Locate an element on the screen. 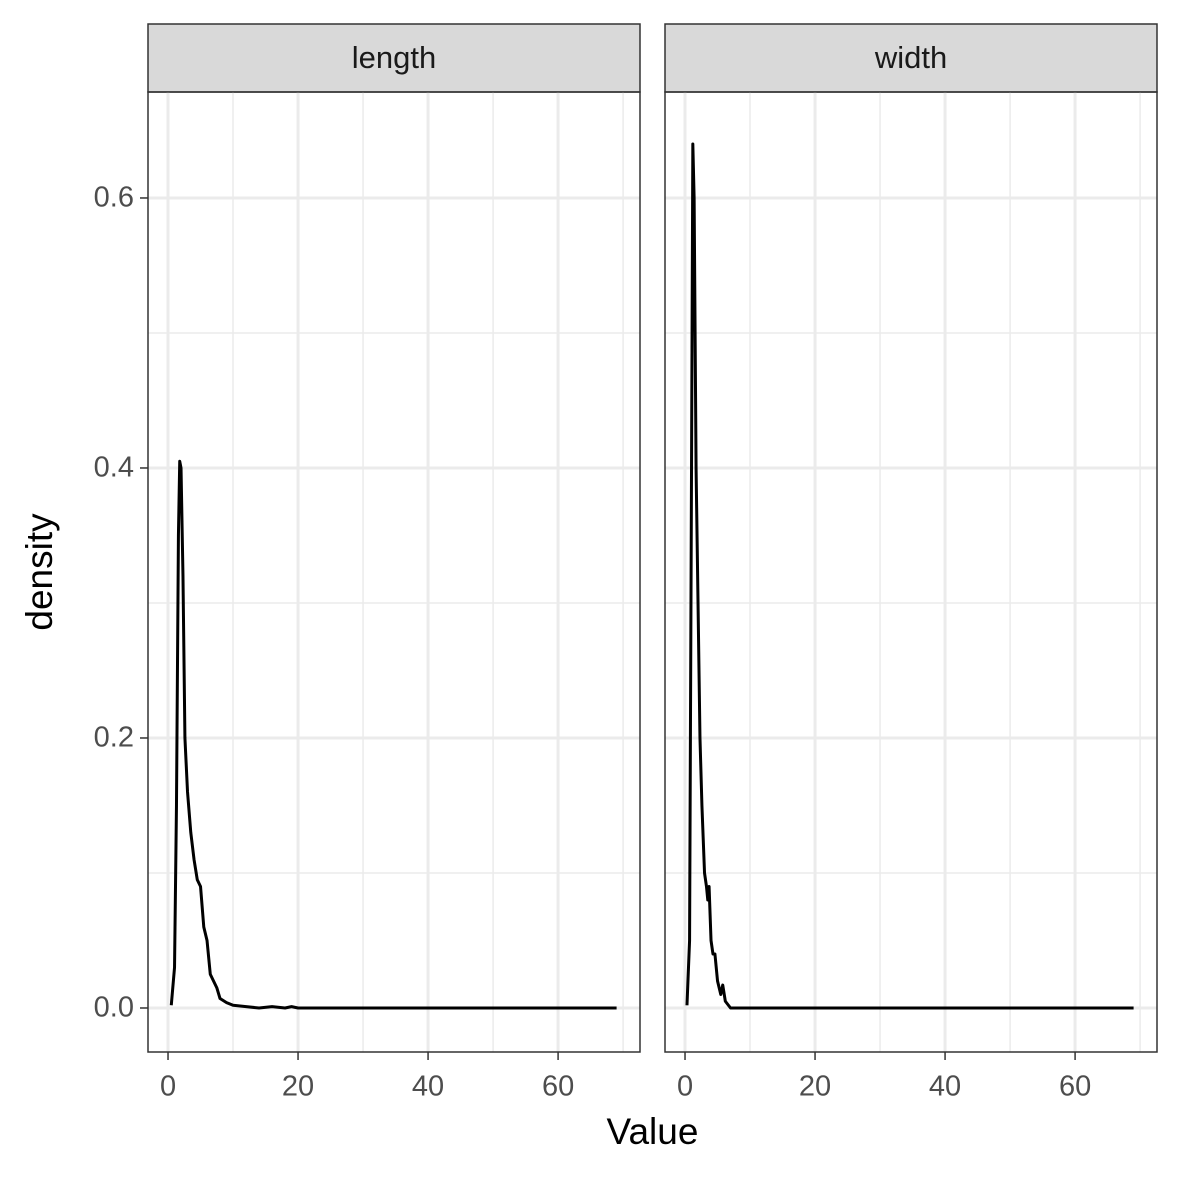  y-tick-label: 0.6 is located at coordinates (114, 198).